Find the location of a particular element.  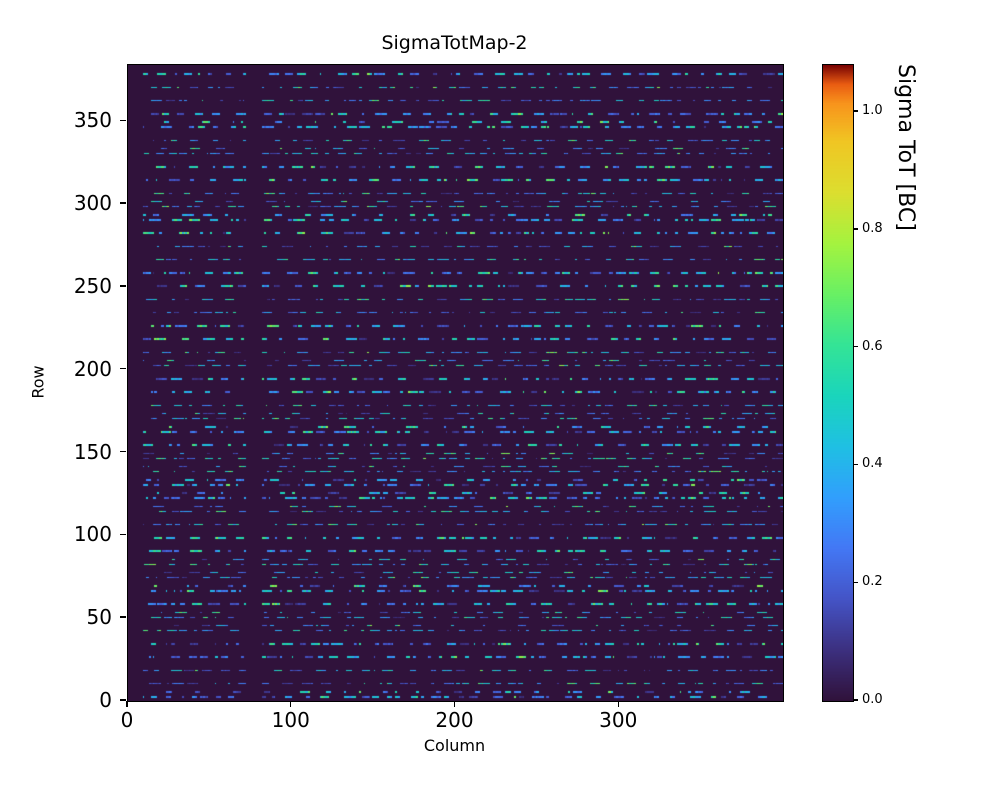

y-tick-label: 150 is located at coordinates (92, 451).